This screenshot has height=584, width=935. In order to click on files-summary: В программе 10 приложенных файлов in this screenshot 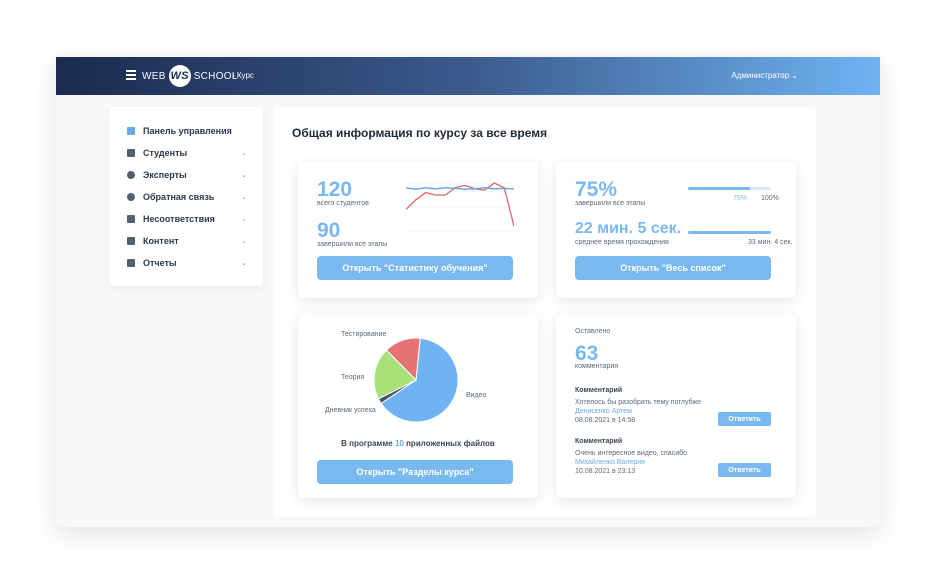, I will do `click(418, 443)`.